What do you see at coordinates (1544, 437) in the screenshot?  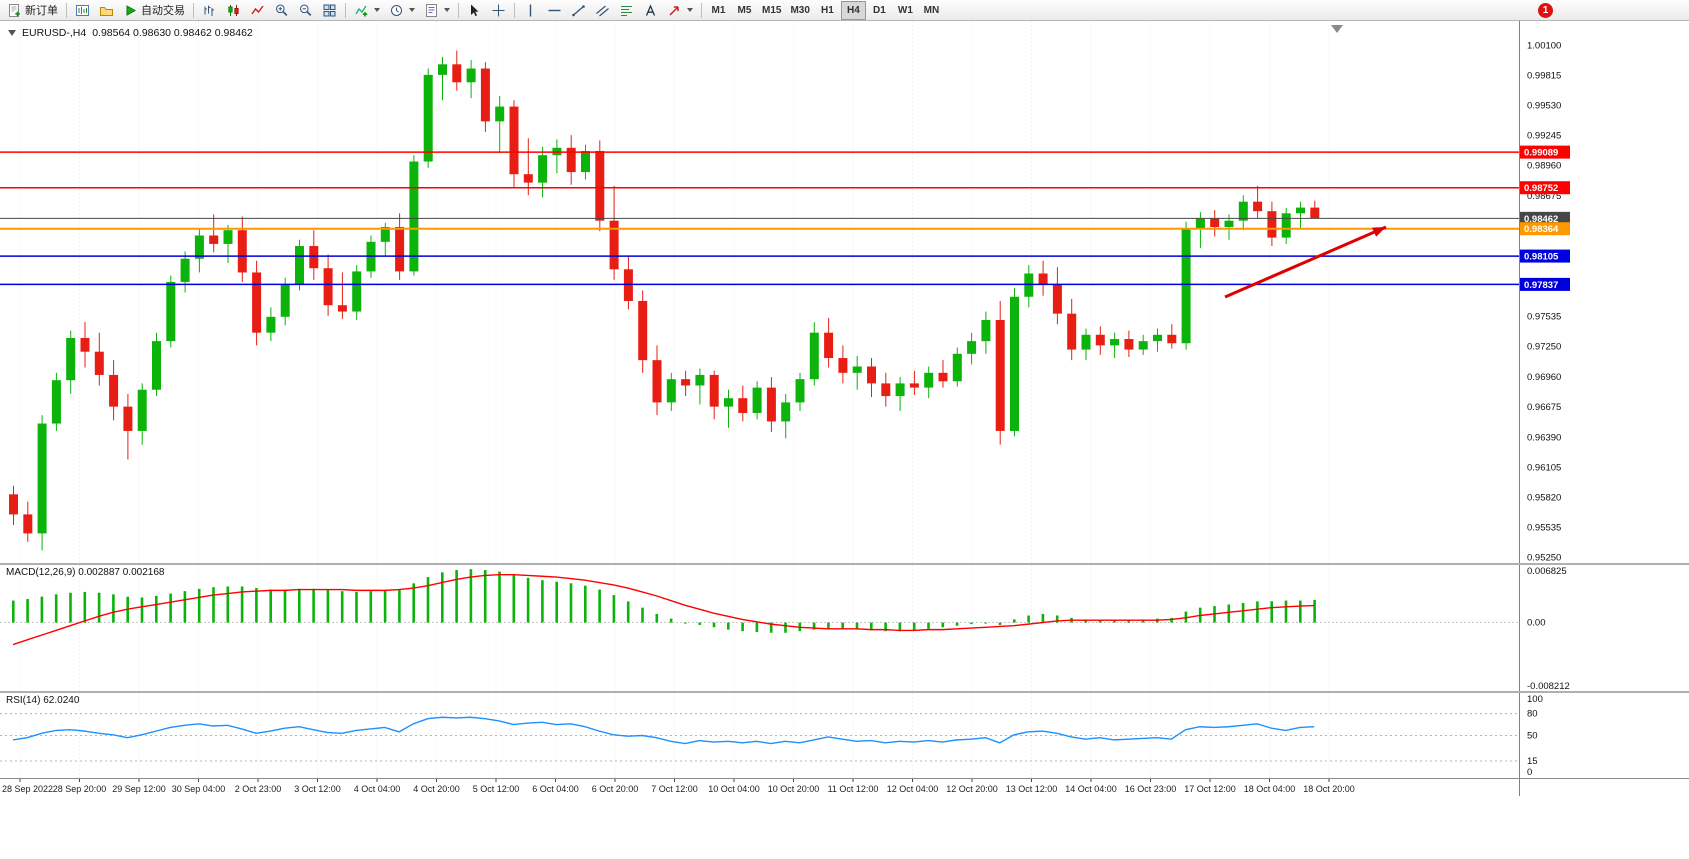 I see `svg-text: 0.96390` at bounding box center [1544, 437].